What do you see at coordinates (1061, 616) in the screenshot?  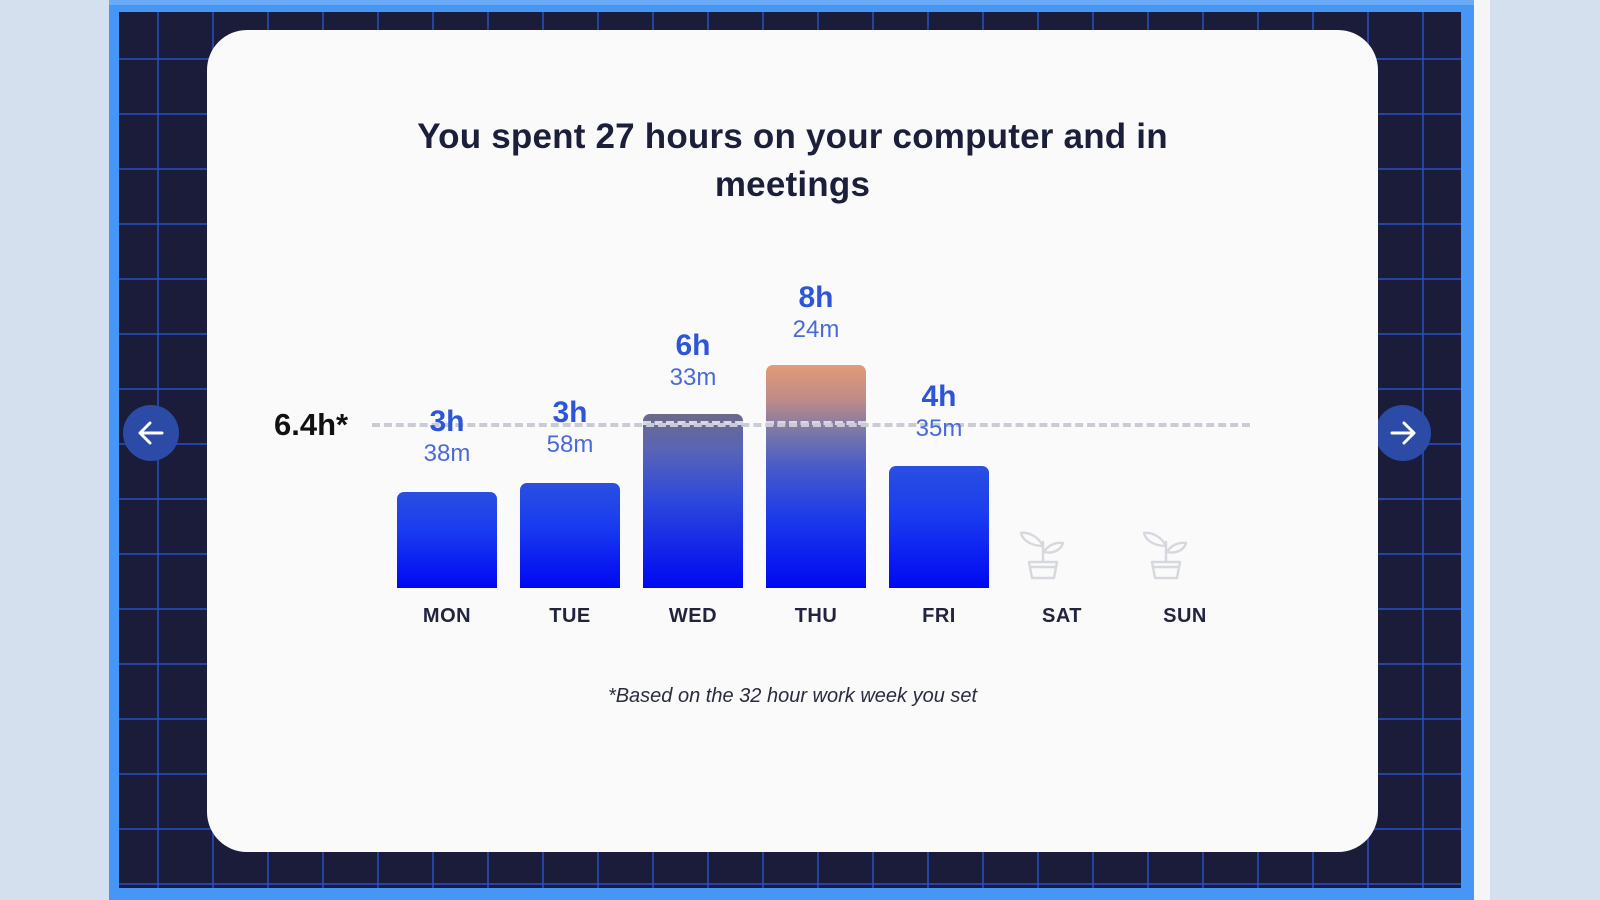 I see `day-label-sat: SAT` at bounding box center [1061, 616].